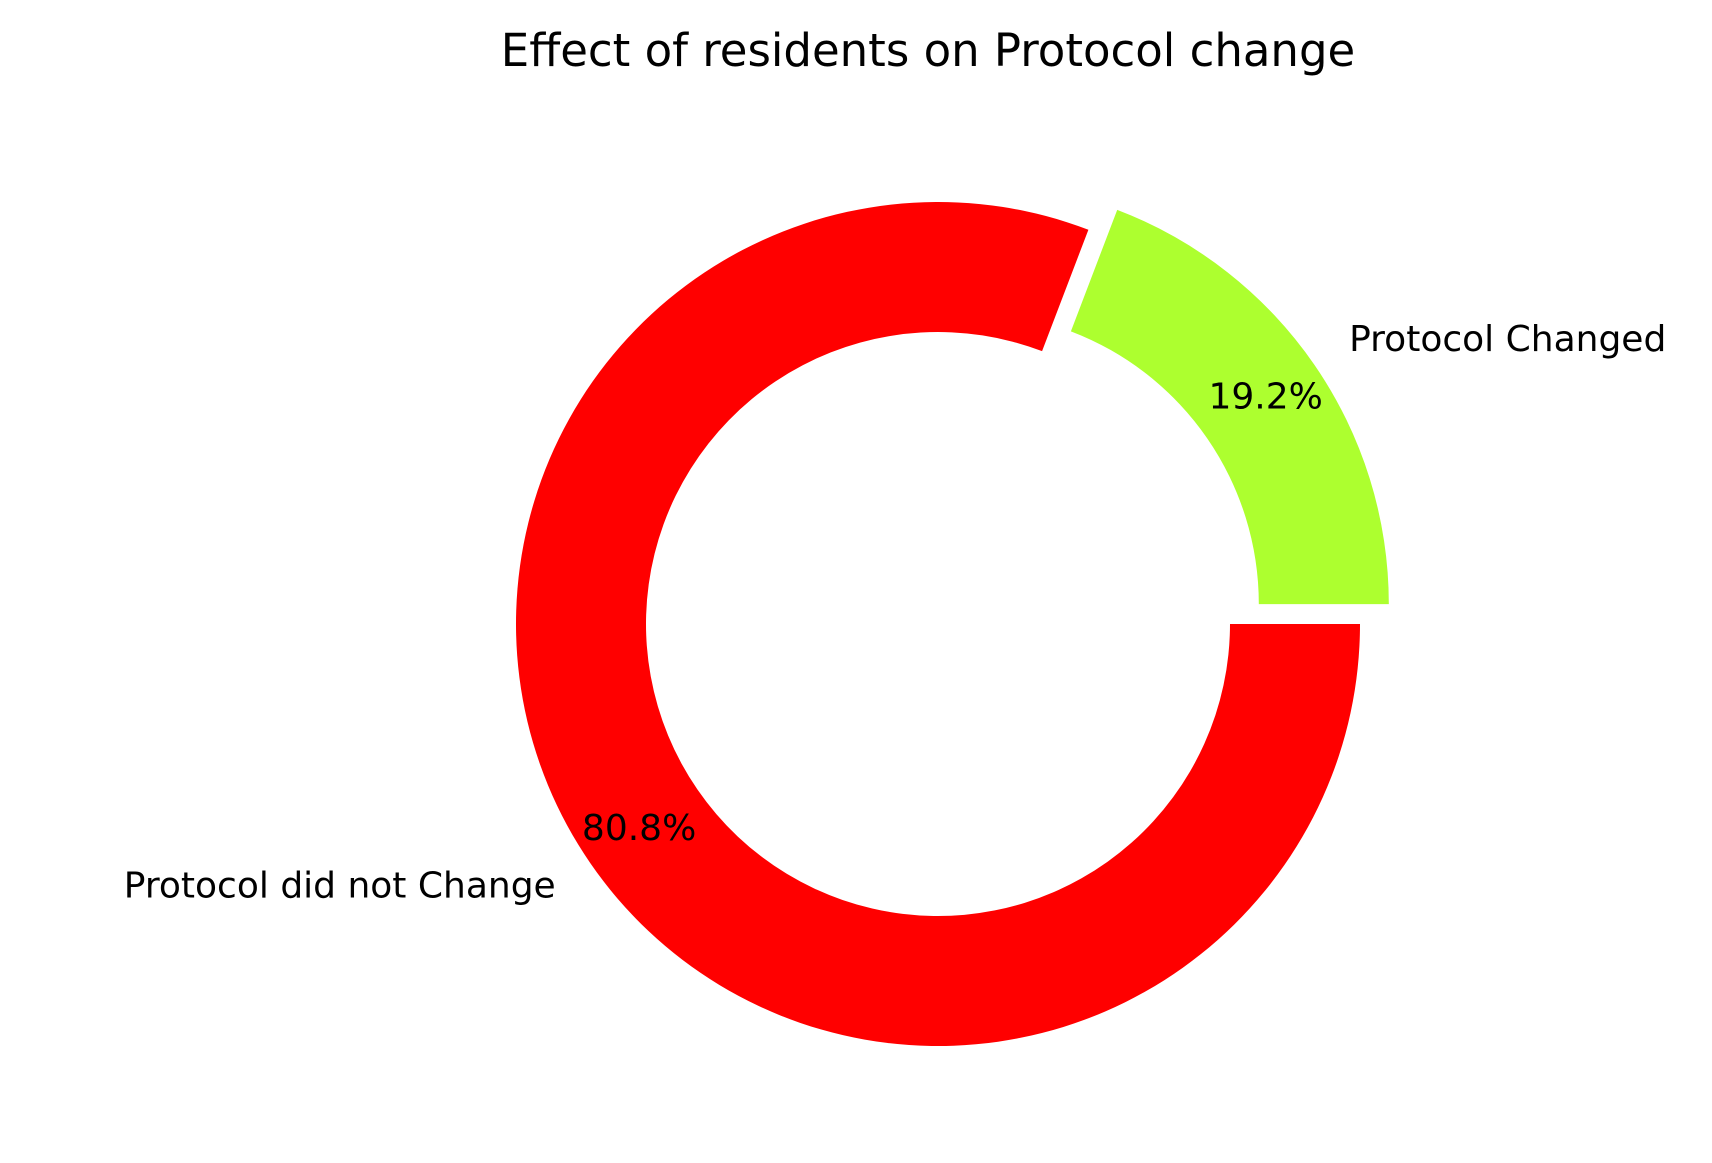 This screenshot has width=1712, height=1163. Describe the element at coordinates (1266, 396) in the screenshot. I see `slice-percent-1: 19.2%` at that location.